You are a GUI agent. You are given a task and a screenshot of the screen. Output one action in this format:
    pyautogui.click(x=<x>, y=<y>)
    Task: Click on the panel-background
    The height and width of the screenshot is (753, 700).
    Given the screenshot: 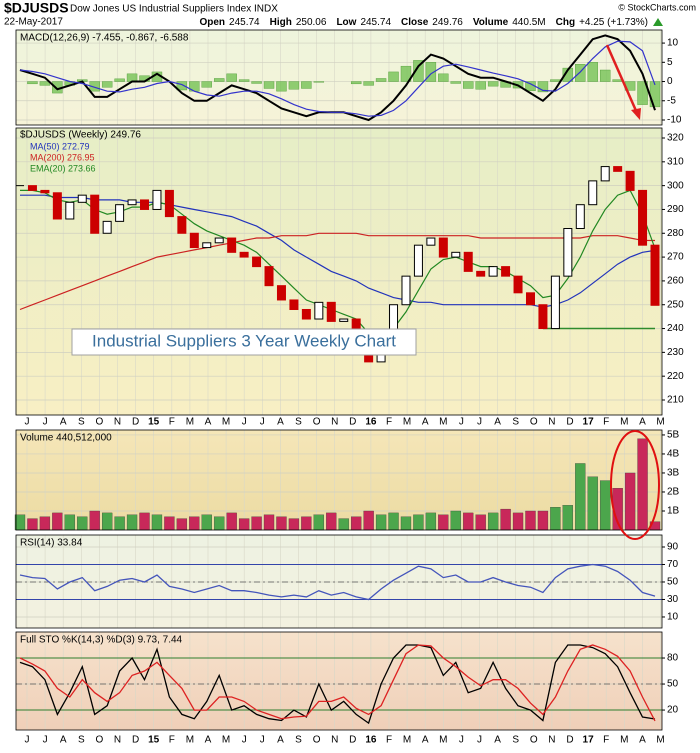 What is the action you would take?
    pyautogui.click(x=339, y=681)
    